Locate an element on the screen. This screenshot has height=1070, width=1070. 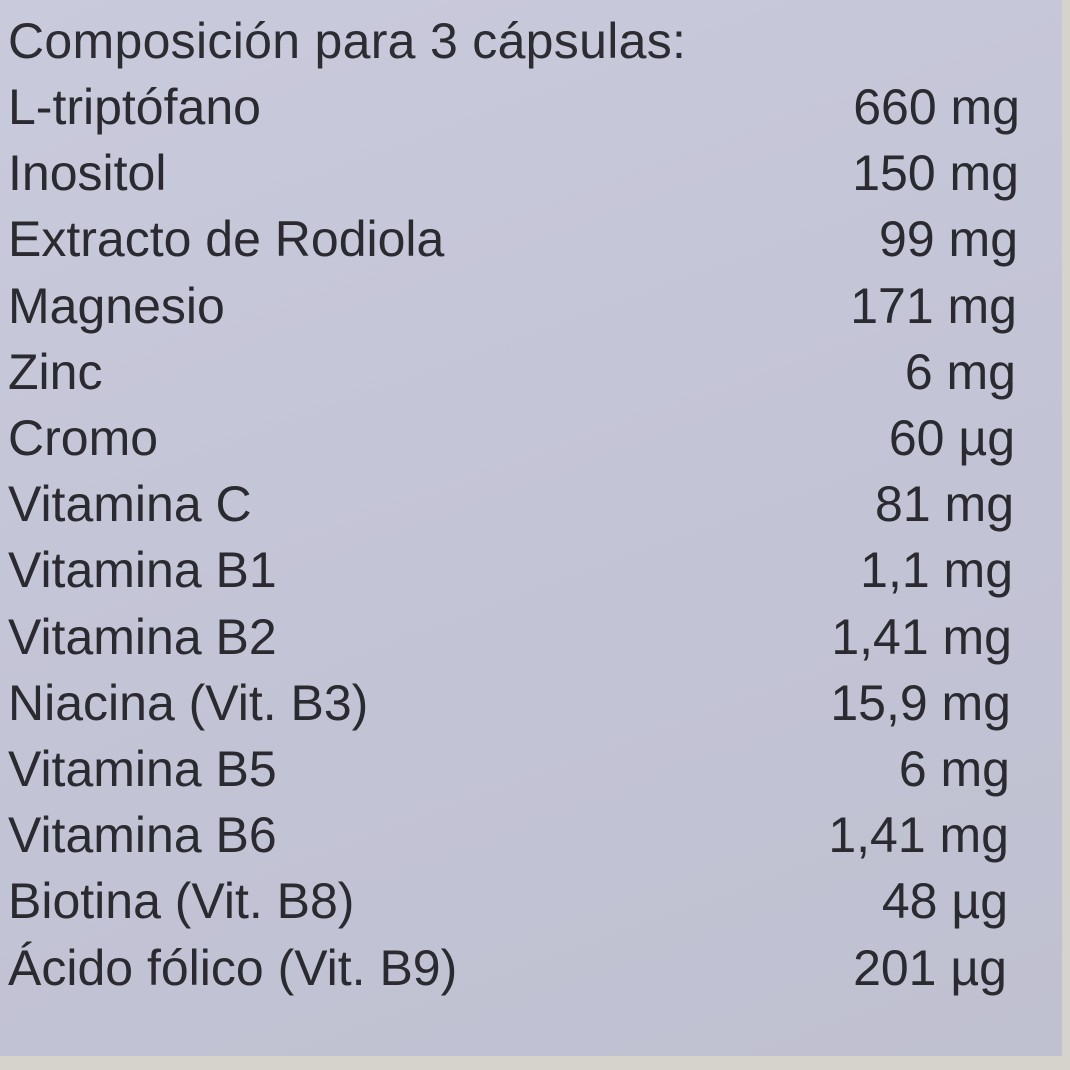
ingredient-name: Vitamina B5 is located at coordinates (142, 769).